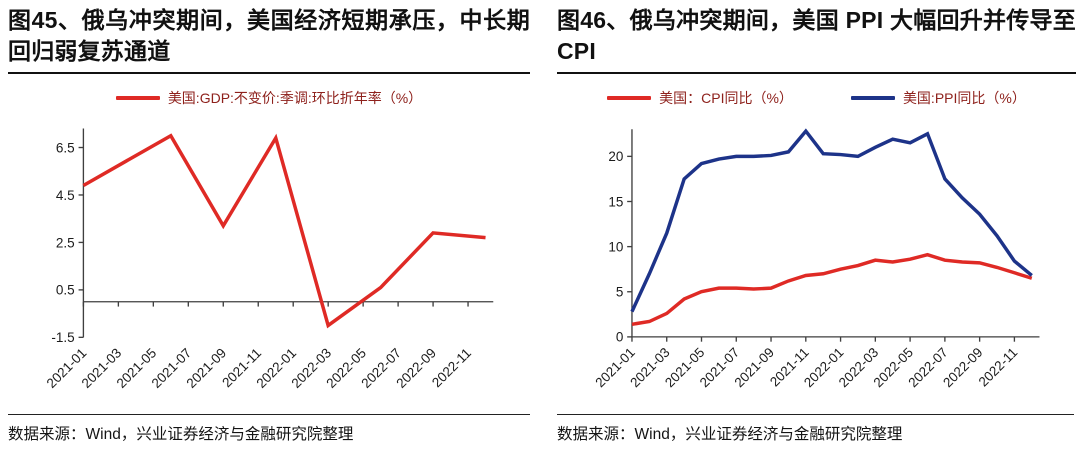 The height and width of the screenshot is (453, 1080). What do you see at coordinates (619, 337) in the screenshot?
I see `svg-text: 0` at bounding box center [619, 337].